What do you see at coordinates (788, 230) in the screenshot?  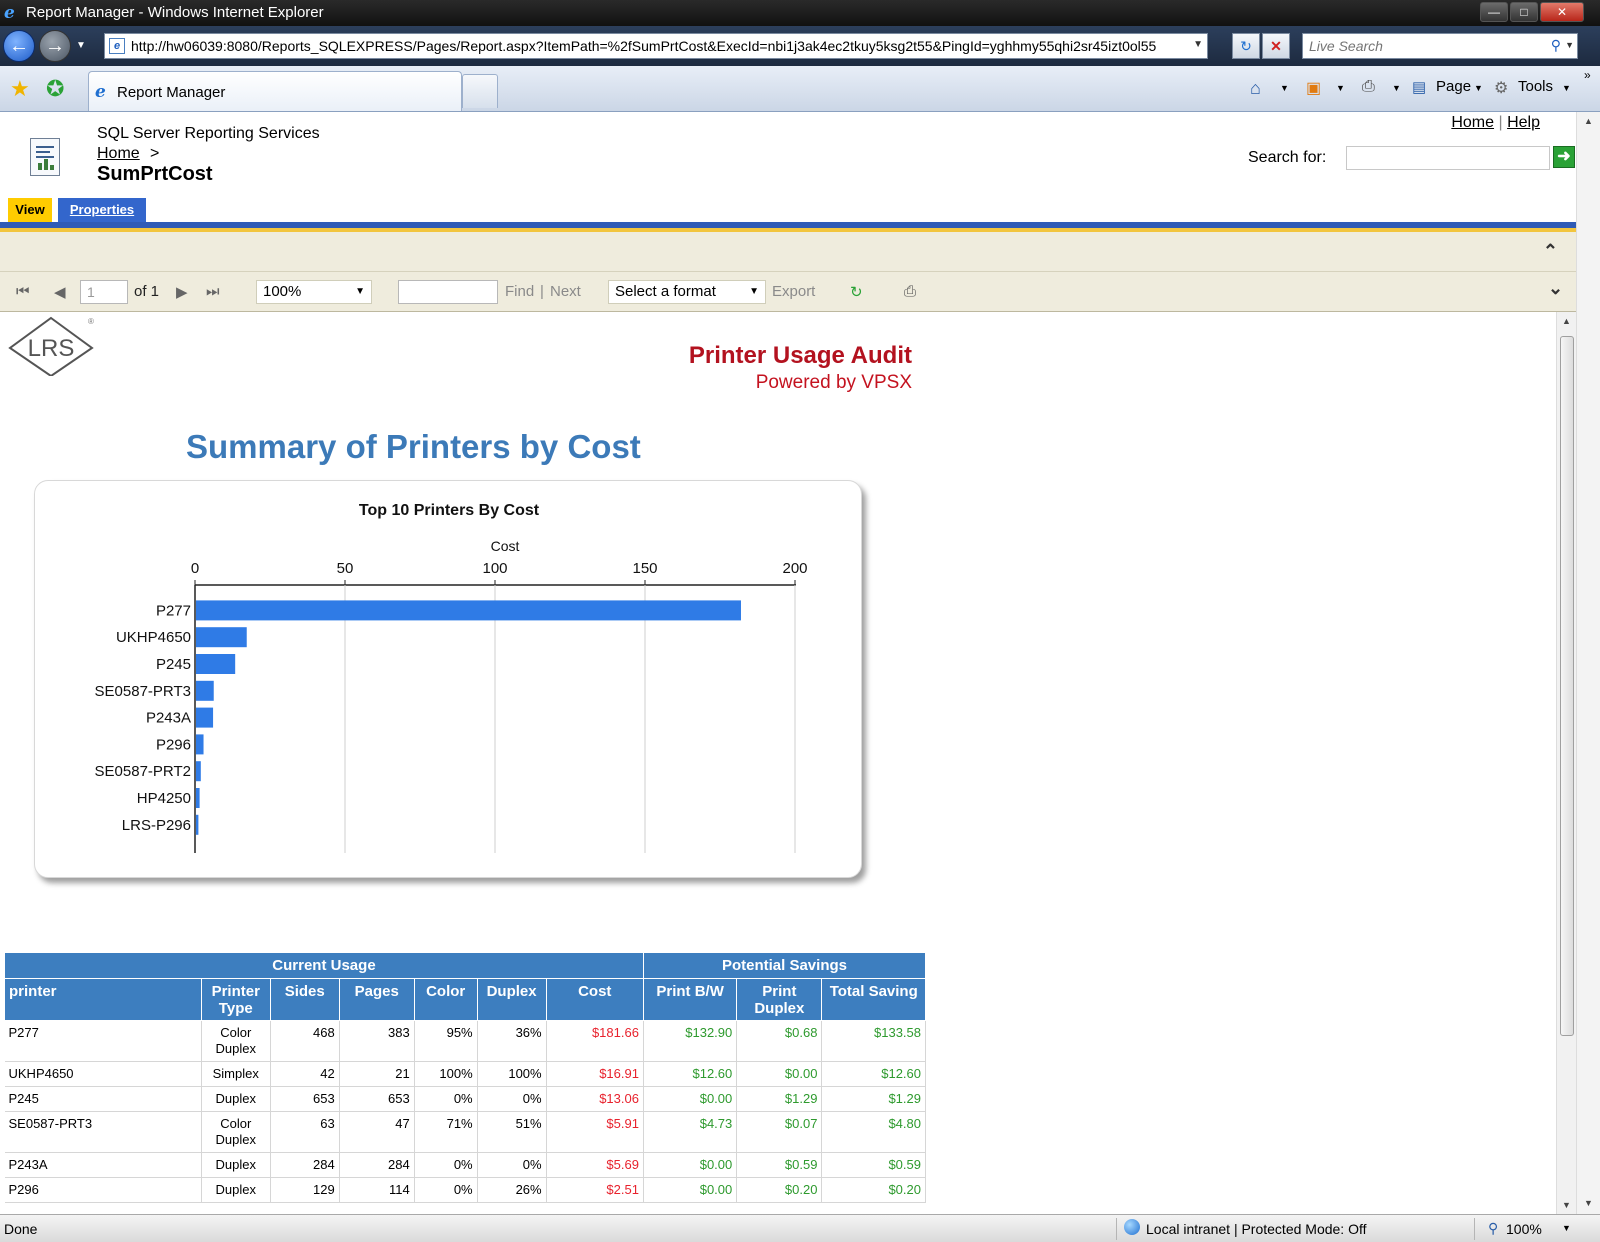 I see `header-divider-yellow` at bounding box center [788, 230].